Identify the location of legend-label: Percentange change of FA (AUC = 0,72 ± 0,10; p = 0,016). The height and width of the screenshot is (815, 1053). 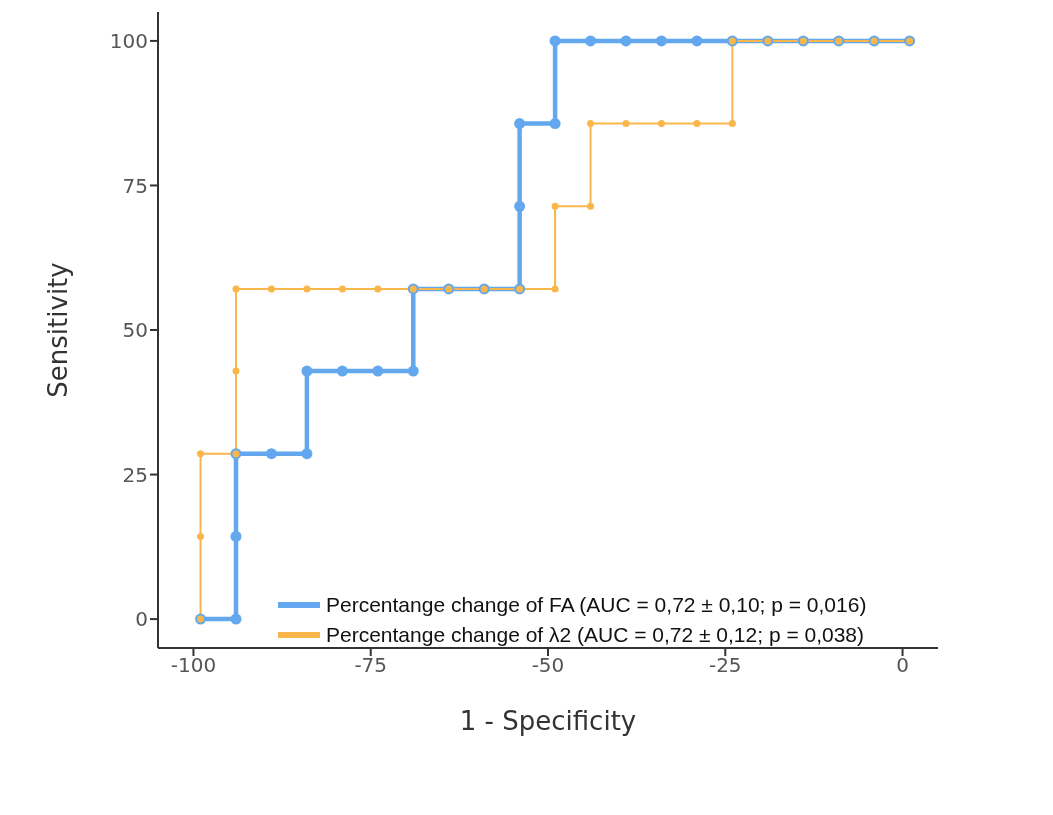
(596, 605).